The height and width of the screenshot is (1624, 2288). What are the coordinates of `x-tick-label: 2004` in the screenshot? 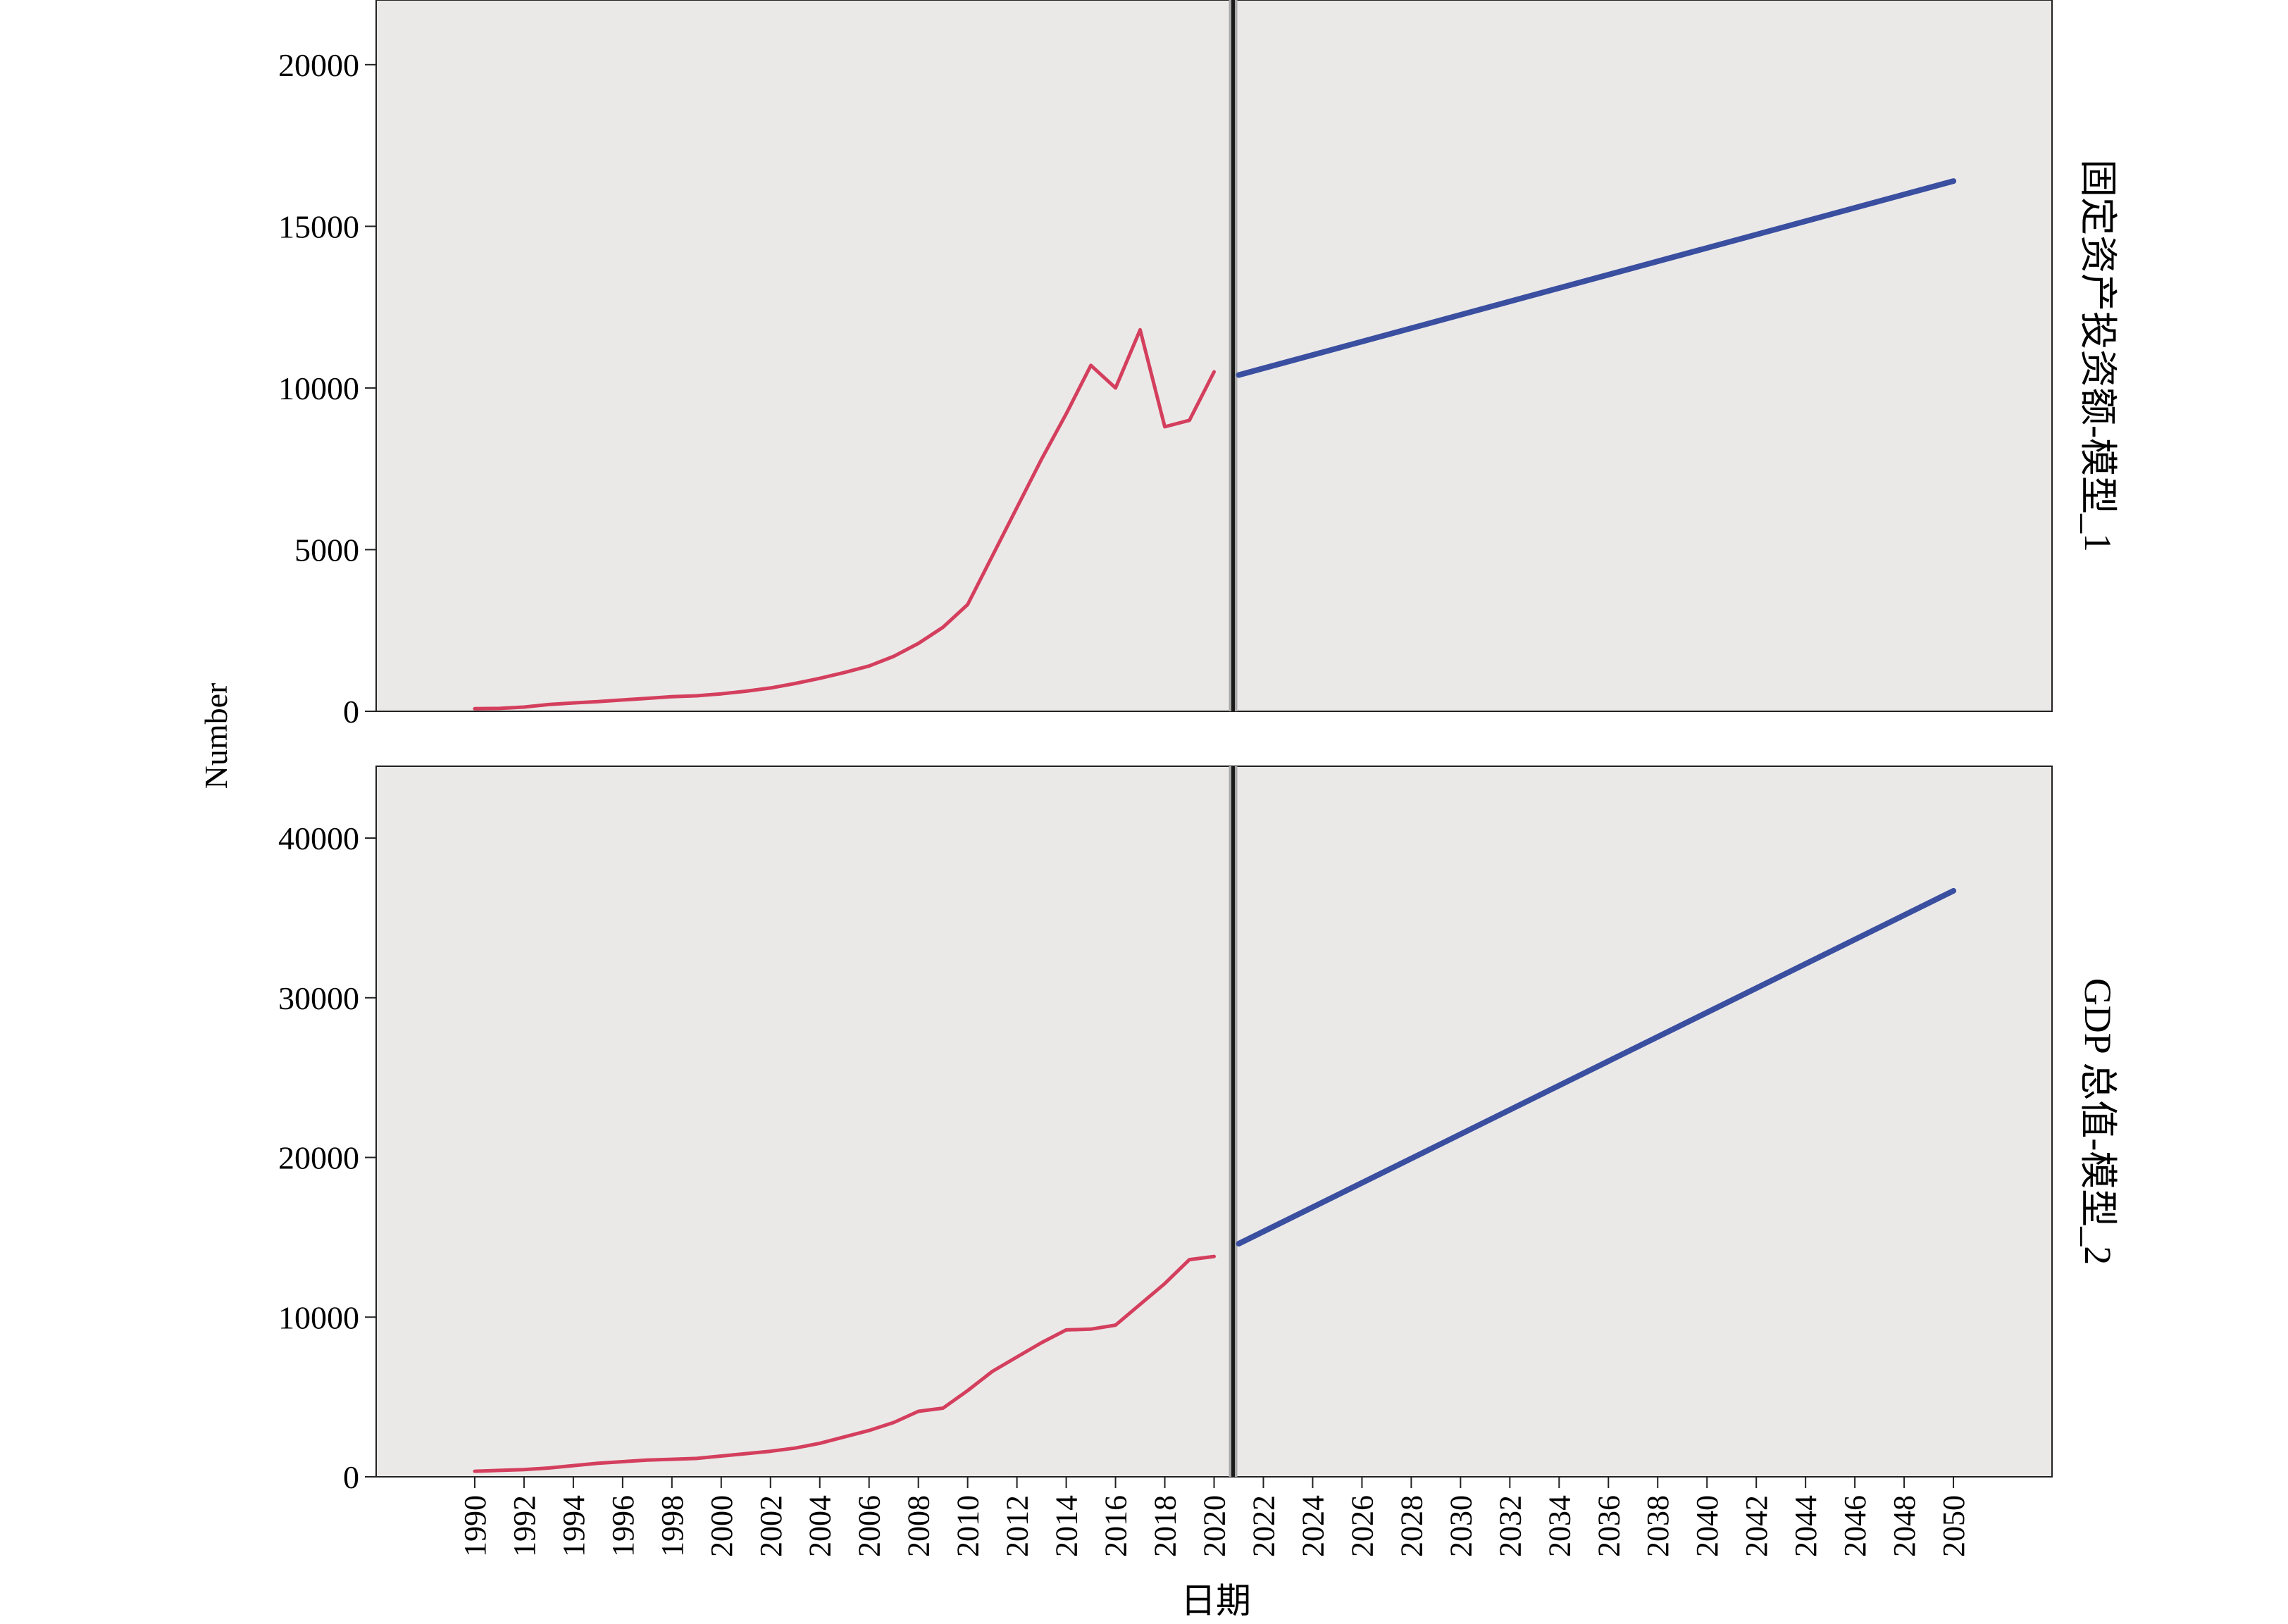 It's located at (820, 1526).